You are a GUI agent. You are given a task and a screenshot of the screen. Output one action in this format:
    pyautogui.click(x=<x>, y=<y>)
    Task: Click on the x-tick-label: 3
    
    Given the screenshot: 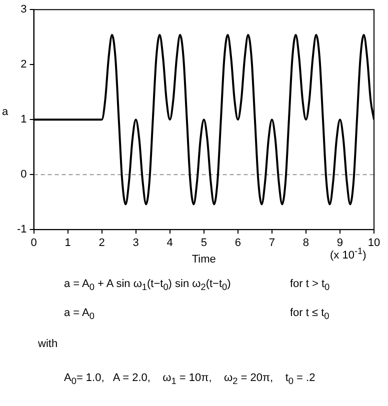 What is the action you would take?
    pyautogui.click(x=135, y=243)
    